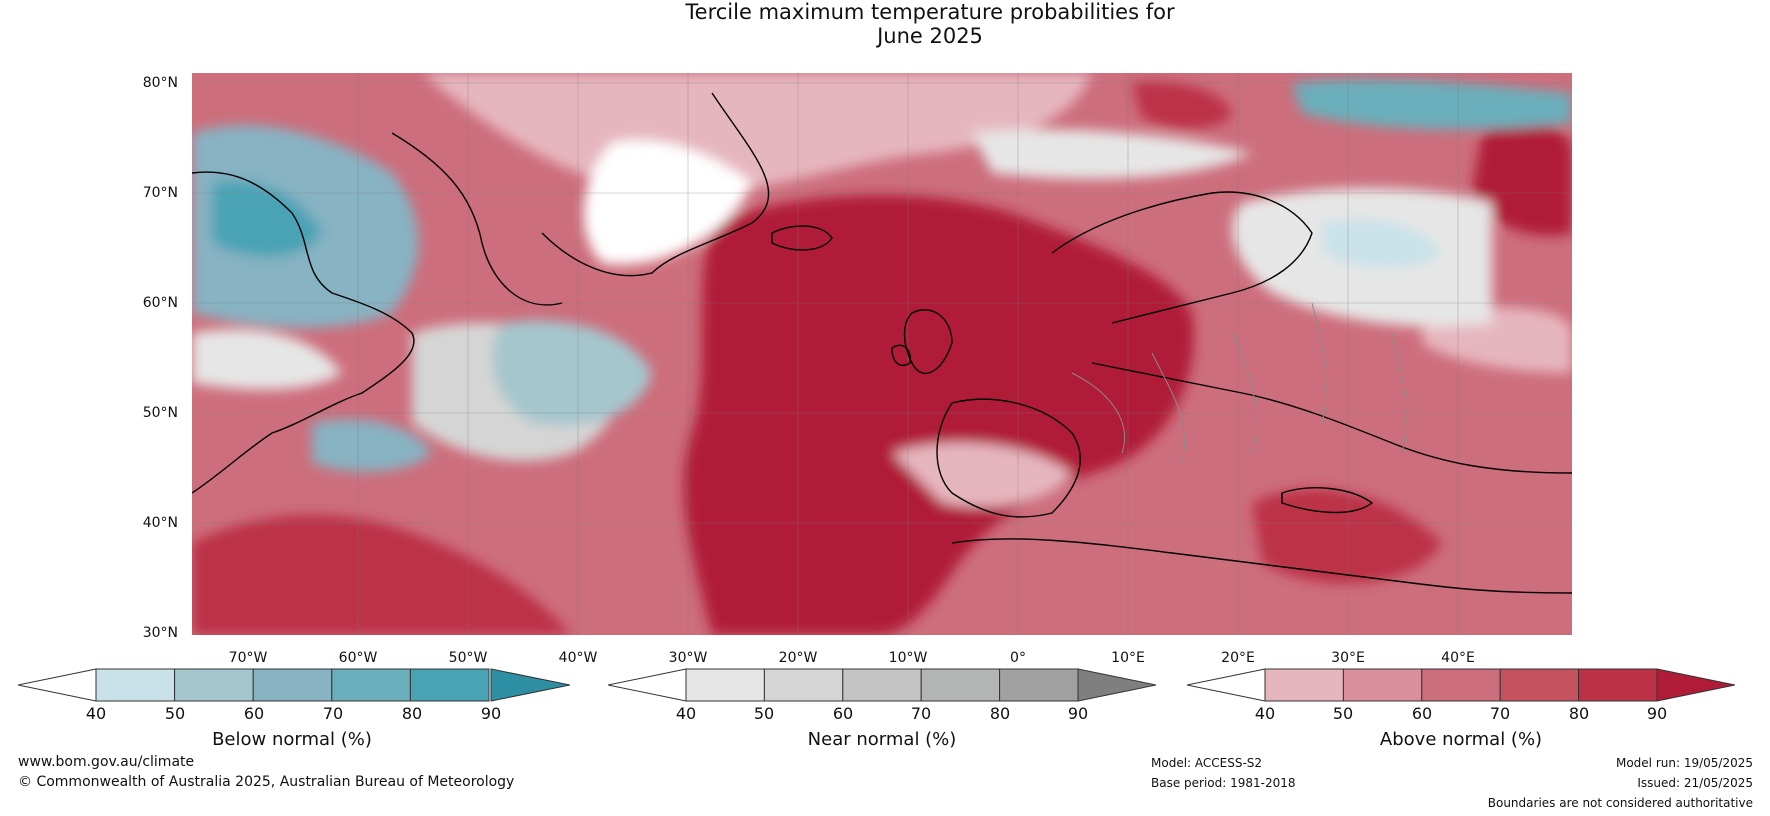 Image resolution: width=1770 pixels, height=816 pixels. Describe the element at coordinates (160, 303) in the screenshot. I see `lat-label-60n: 60°N` at that location.